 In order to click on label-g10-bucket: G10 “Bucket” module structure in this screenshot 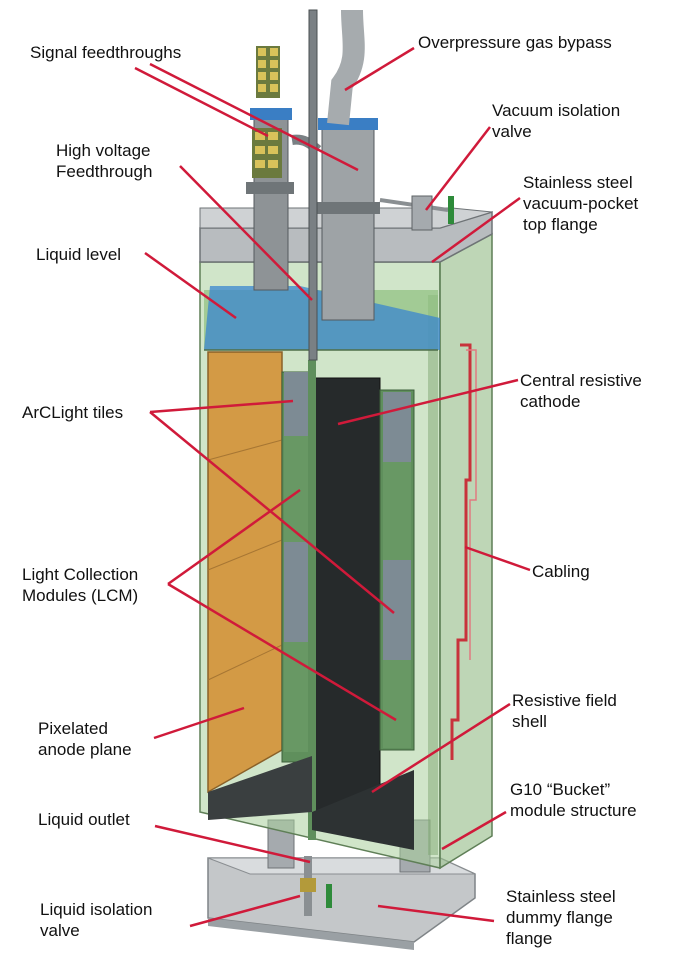, I will do `click(573, 800)`.